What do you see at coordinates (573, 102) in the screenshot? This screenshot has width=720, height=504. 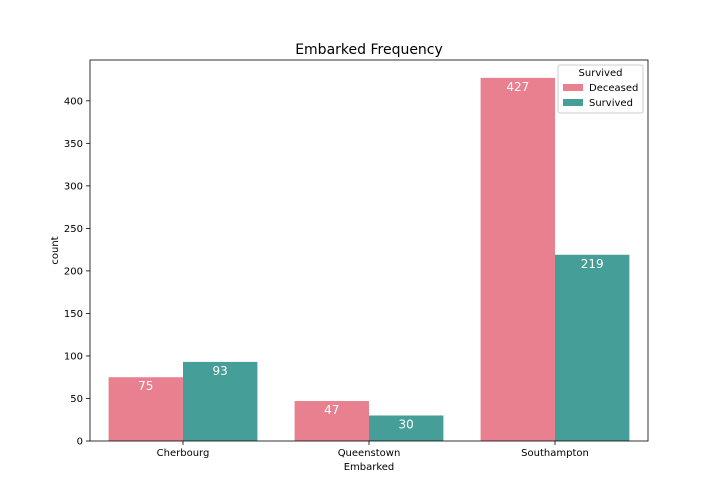 I see `legend-swatch-survived` at bounding box center [573, 102].